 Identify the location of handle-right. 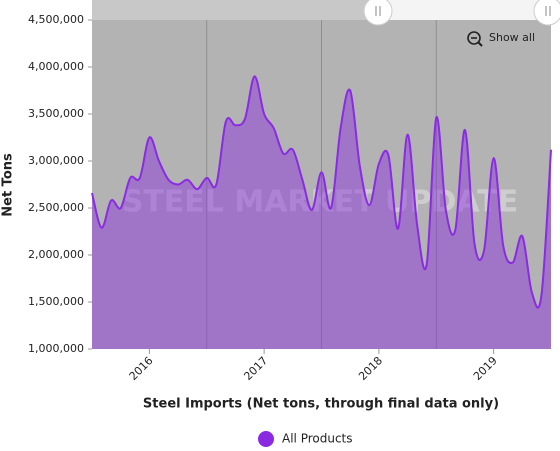
(546, 13).